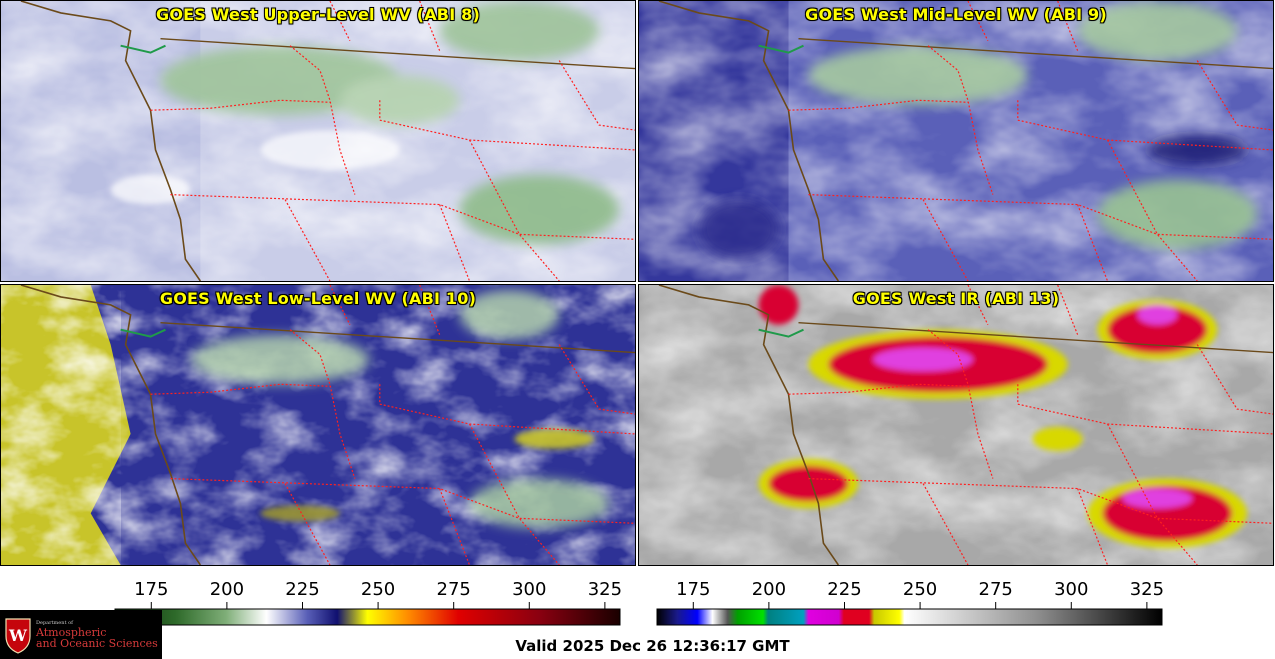 This screenshot has height=659, width=1275. What do you see at coordinates (97, 643) in the screenshot?
I see `logo-line-2: and Oceanic Sciences` at bounding box center [97, 643].